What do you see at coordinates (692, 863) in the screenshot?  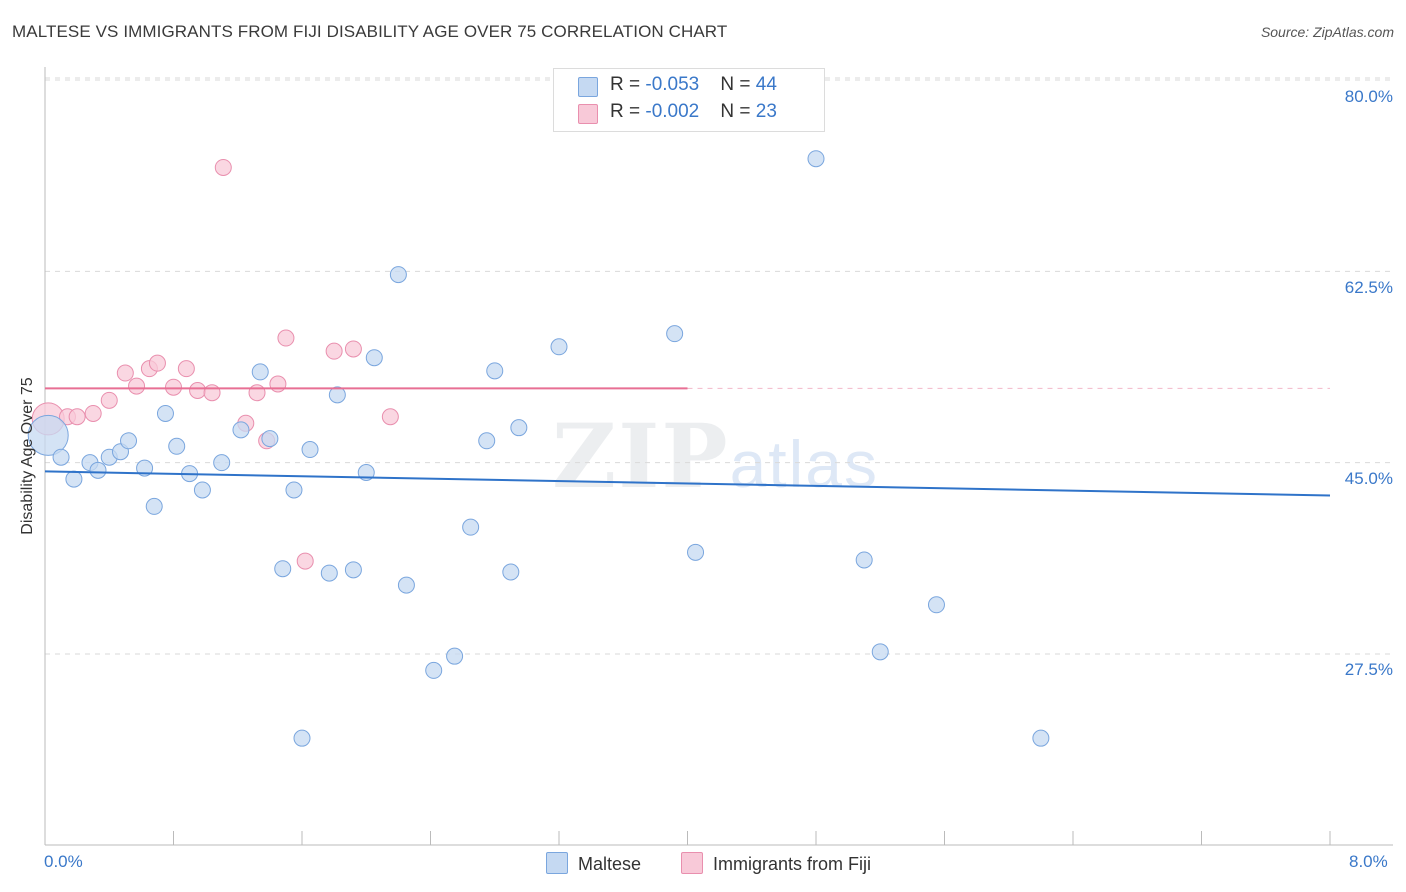 I see `fiji-legend-swatch` at bounding box center [692, 863].